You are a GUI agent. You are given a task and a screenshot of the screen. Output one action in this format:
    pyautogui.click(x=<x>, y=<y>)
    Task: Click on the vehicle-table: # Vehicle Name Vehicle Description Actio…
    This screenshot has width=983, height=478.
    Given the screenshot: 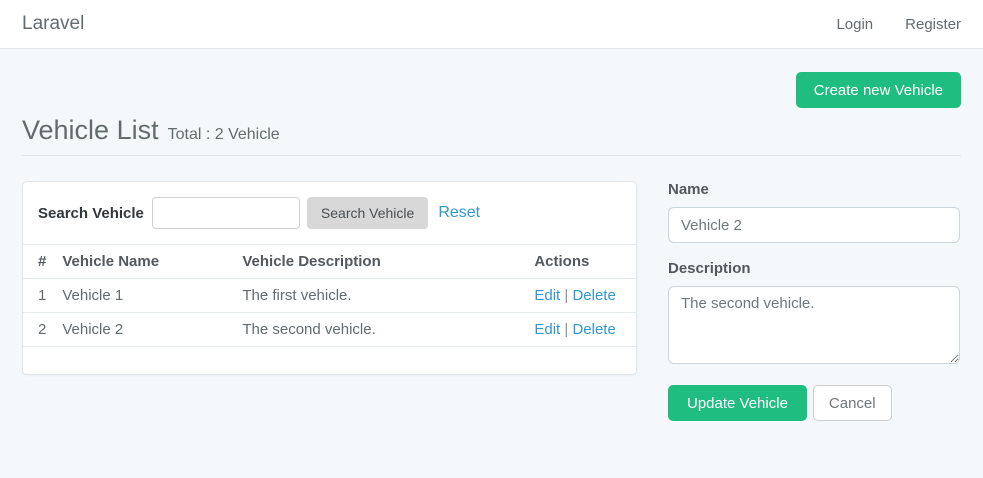 What is the action you would take?
    pyautogui.click(x=329, y=295)
    